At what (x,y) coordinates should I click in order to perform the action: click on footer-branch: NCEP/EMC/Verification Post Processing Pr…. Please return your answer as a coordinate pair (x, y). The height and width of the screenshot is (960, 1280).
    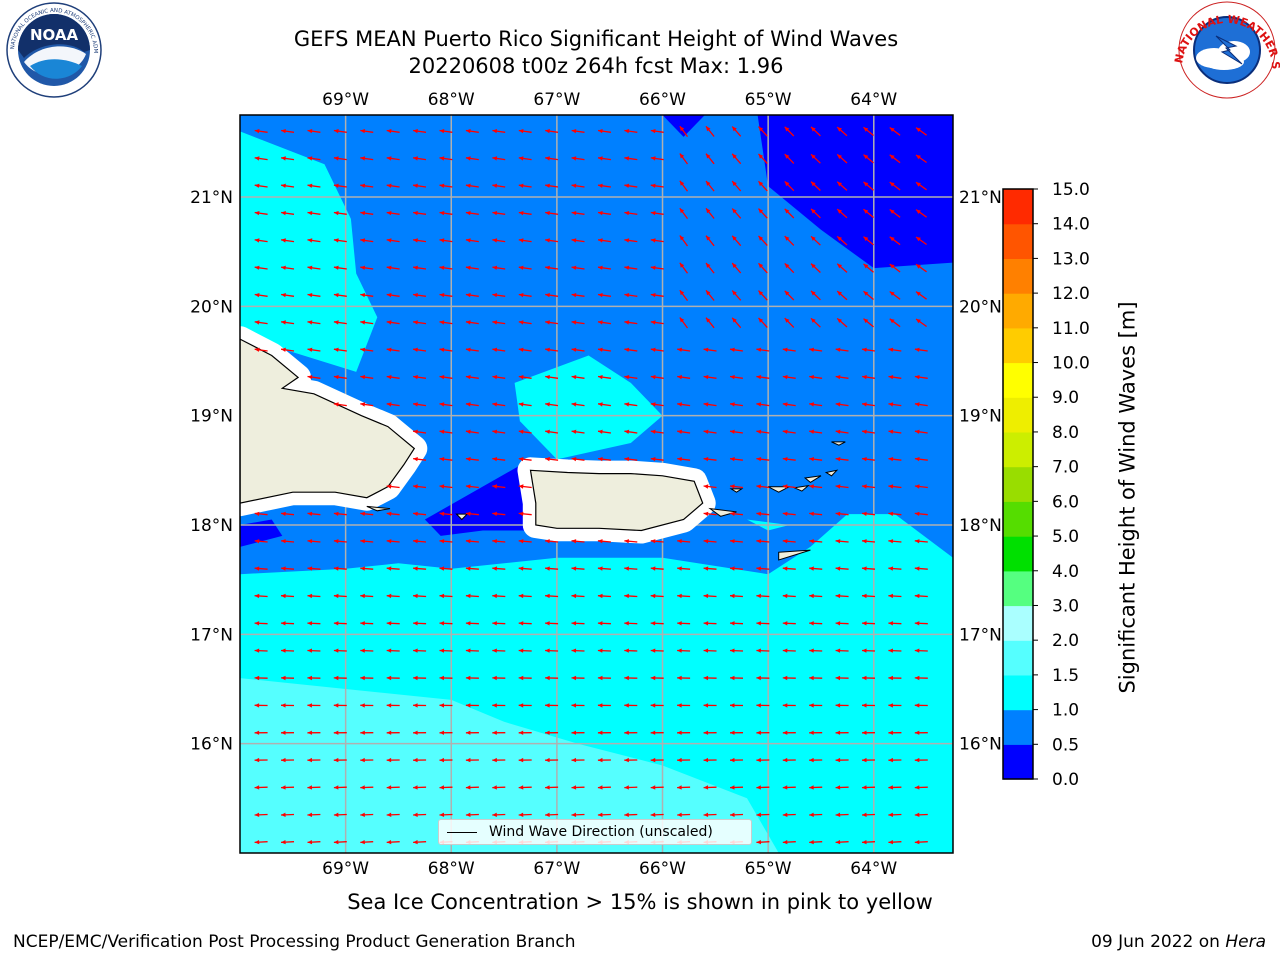
    Looking at the image, I should click on (294, 942).